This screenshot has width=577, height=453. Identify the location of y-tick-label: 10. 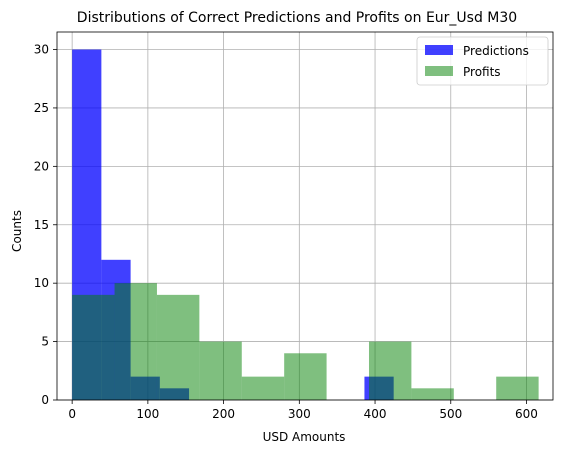
(41, 283).